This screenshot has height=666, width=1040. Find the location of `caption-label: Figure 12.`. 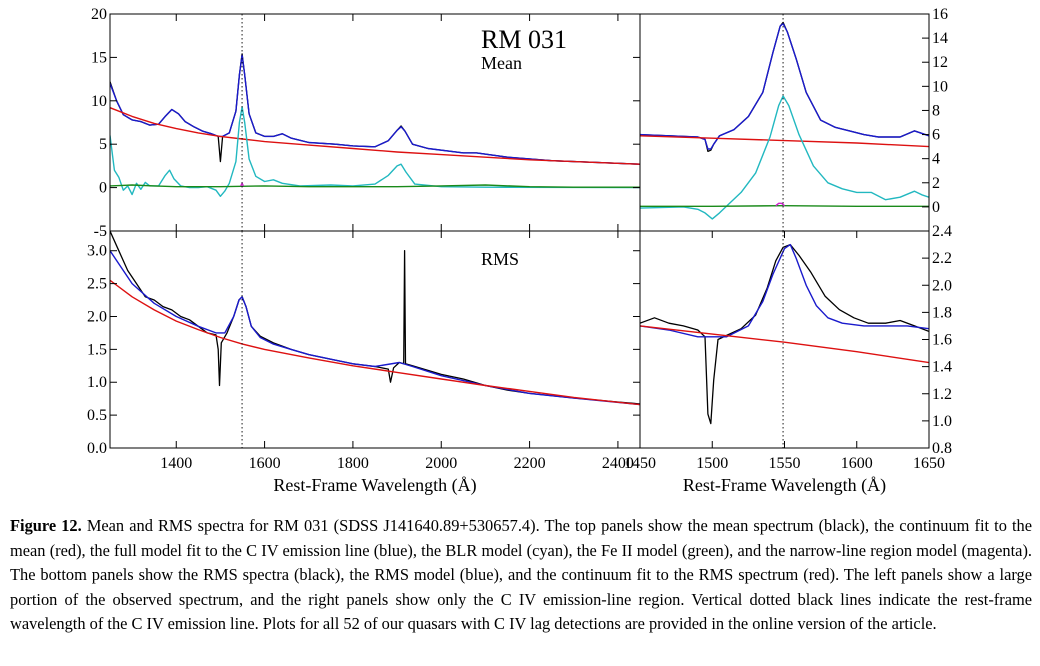

caption-label: Figure 12. is located at coordinates (46, 525).